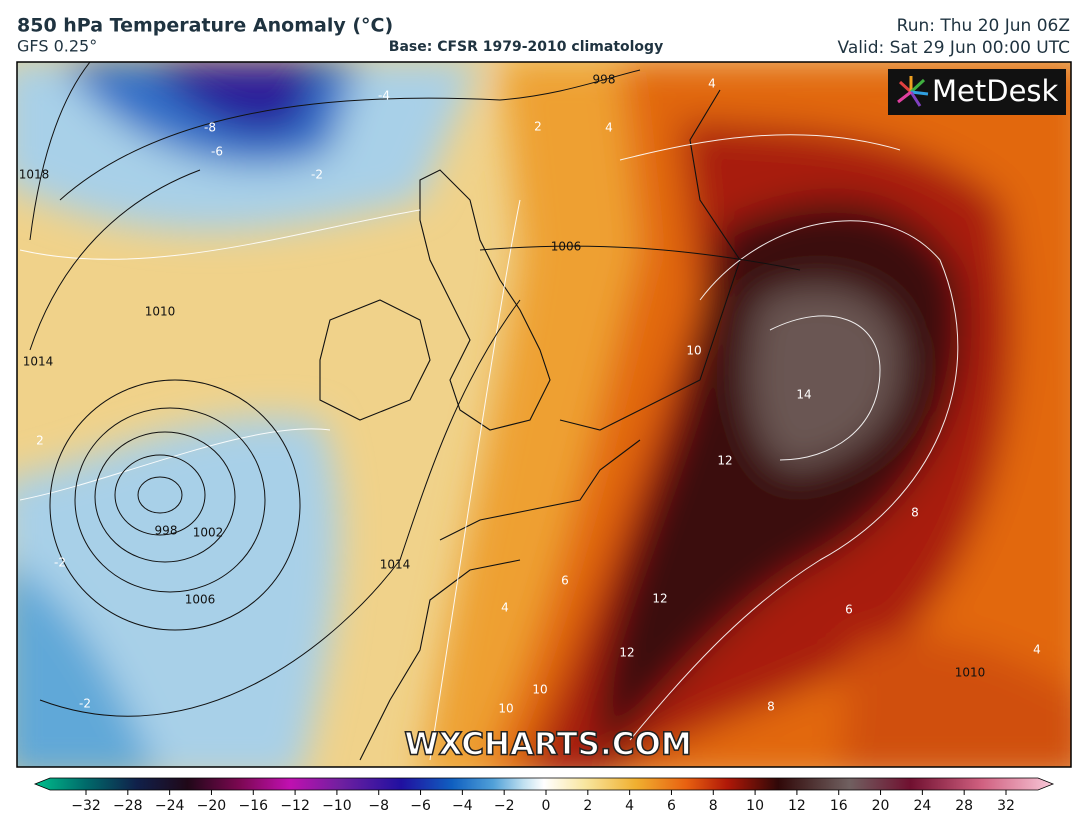 Image resolution: width=1088 pixels, height=837 pixels. What do you see at coordinates (295, 806) in the screenshot?
I see `colorbar-tick-label: −12` at bounding box center [295, 806].